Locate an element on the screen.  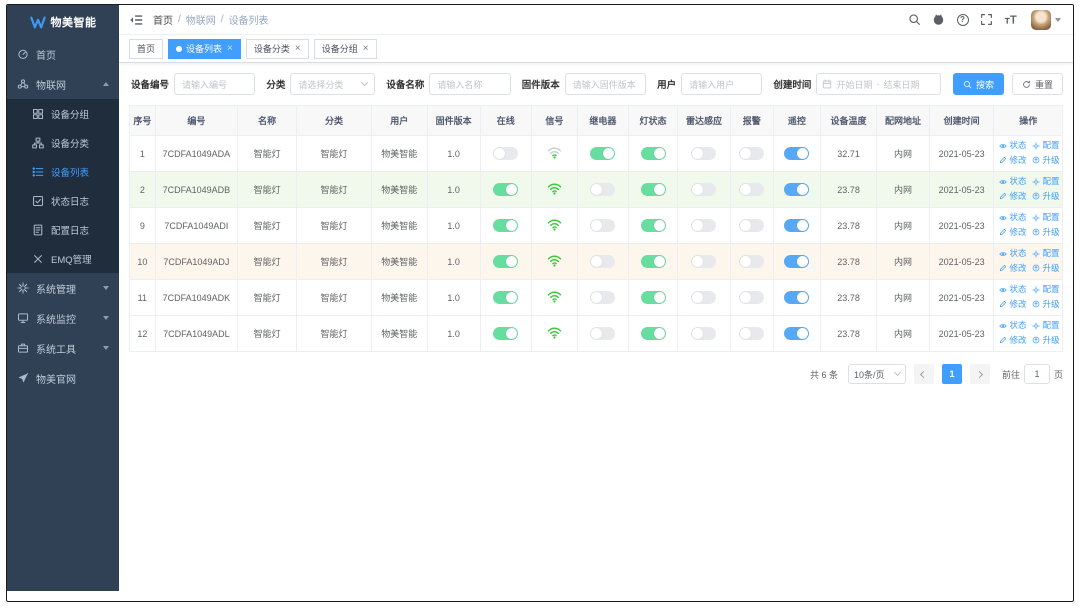
sidebar-subitem-3: 状态日志 is located at coordinates (63, 200).